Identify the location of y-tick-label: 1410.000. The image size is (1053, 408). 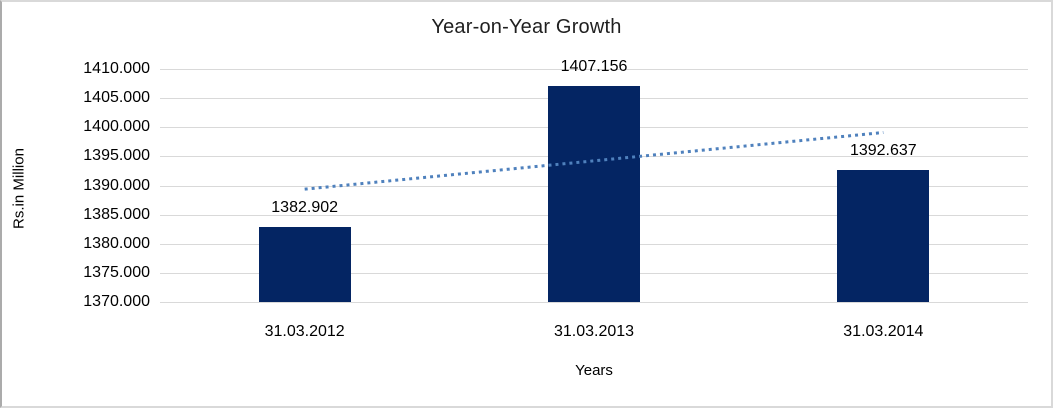
(116, 68).